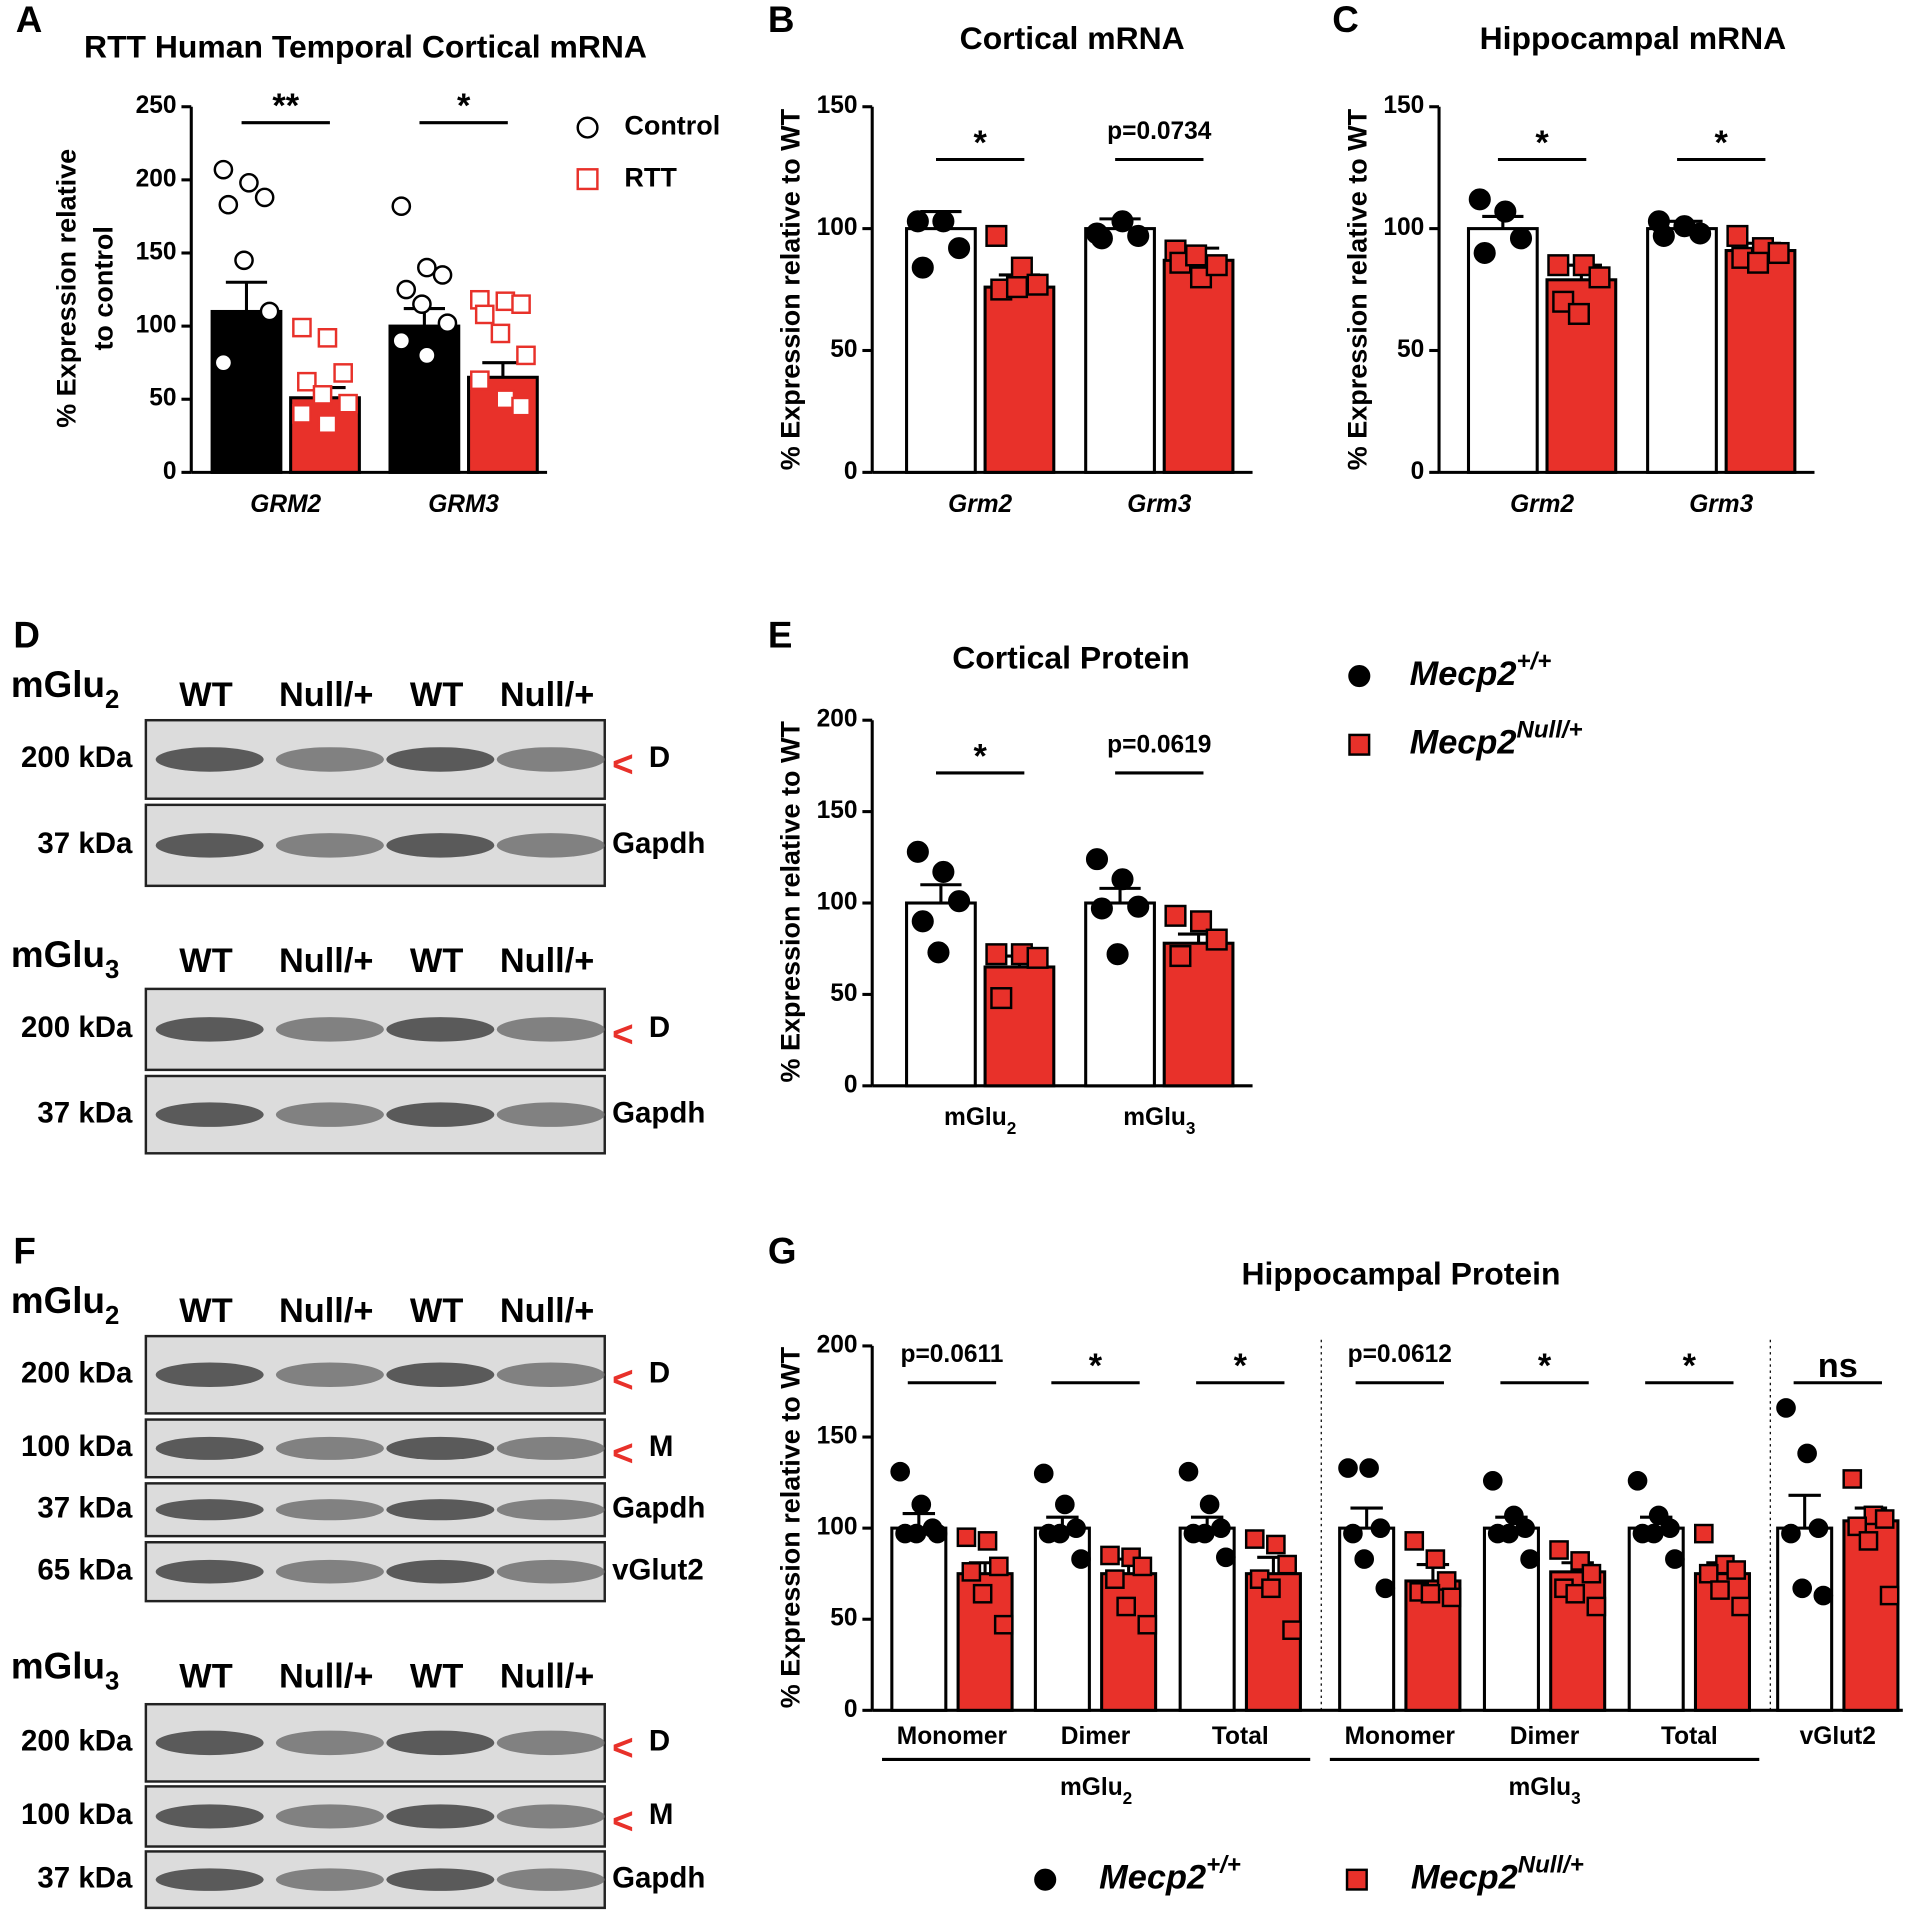 Image resolution: width=1926 pixels, height=1914 pixels. What do you see at coordinates (661, 1446) in the screenshot?
I see `band-label: M` at bounding box center [661, 1446].